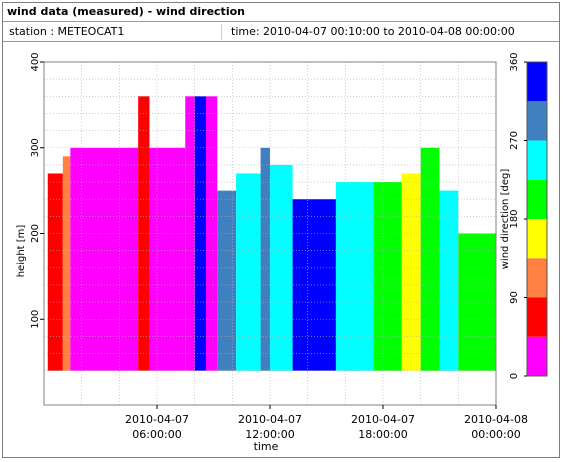 This screenshot has width=564, height=462. What do you see at coordinates (514, 218) in the screenshot?
I see `colorbar-tick-label: 180` at bounding box center [514, 218].